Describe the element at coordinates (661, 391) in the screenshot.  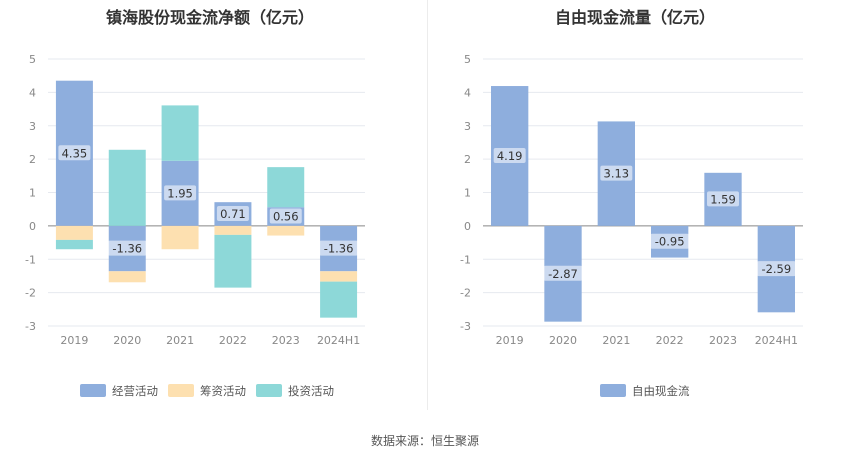
I see `legend-label: 自由现金流` at that location.